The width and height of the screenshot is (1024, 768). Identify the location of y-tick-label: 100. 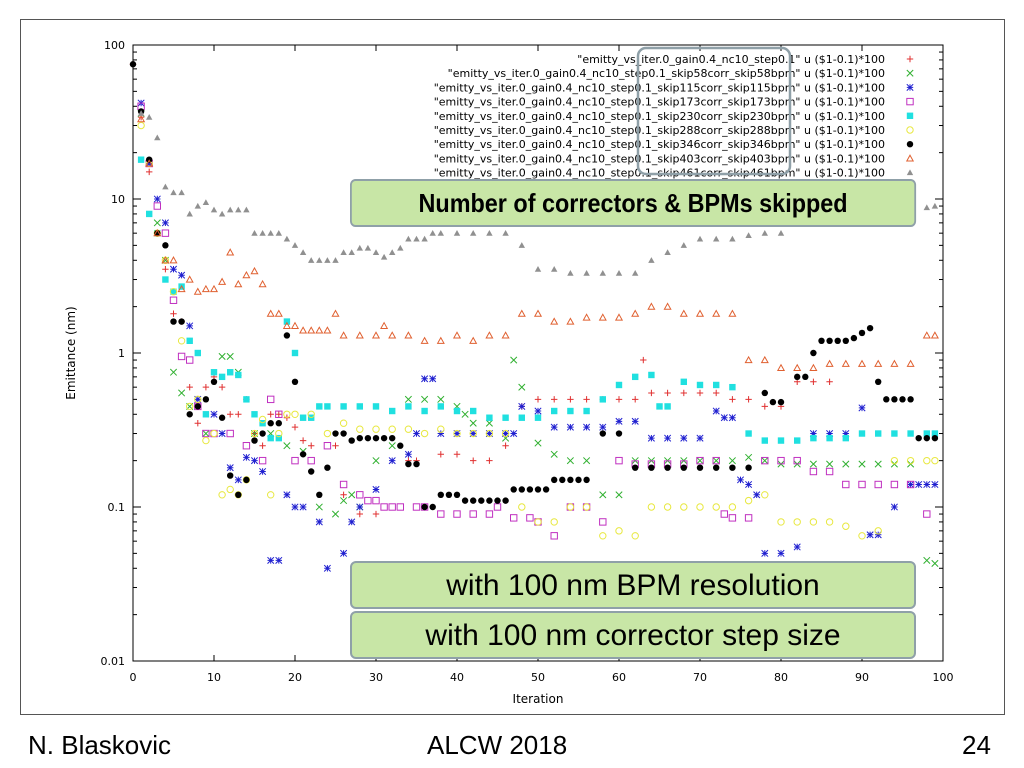
(114, 45).